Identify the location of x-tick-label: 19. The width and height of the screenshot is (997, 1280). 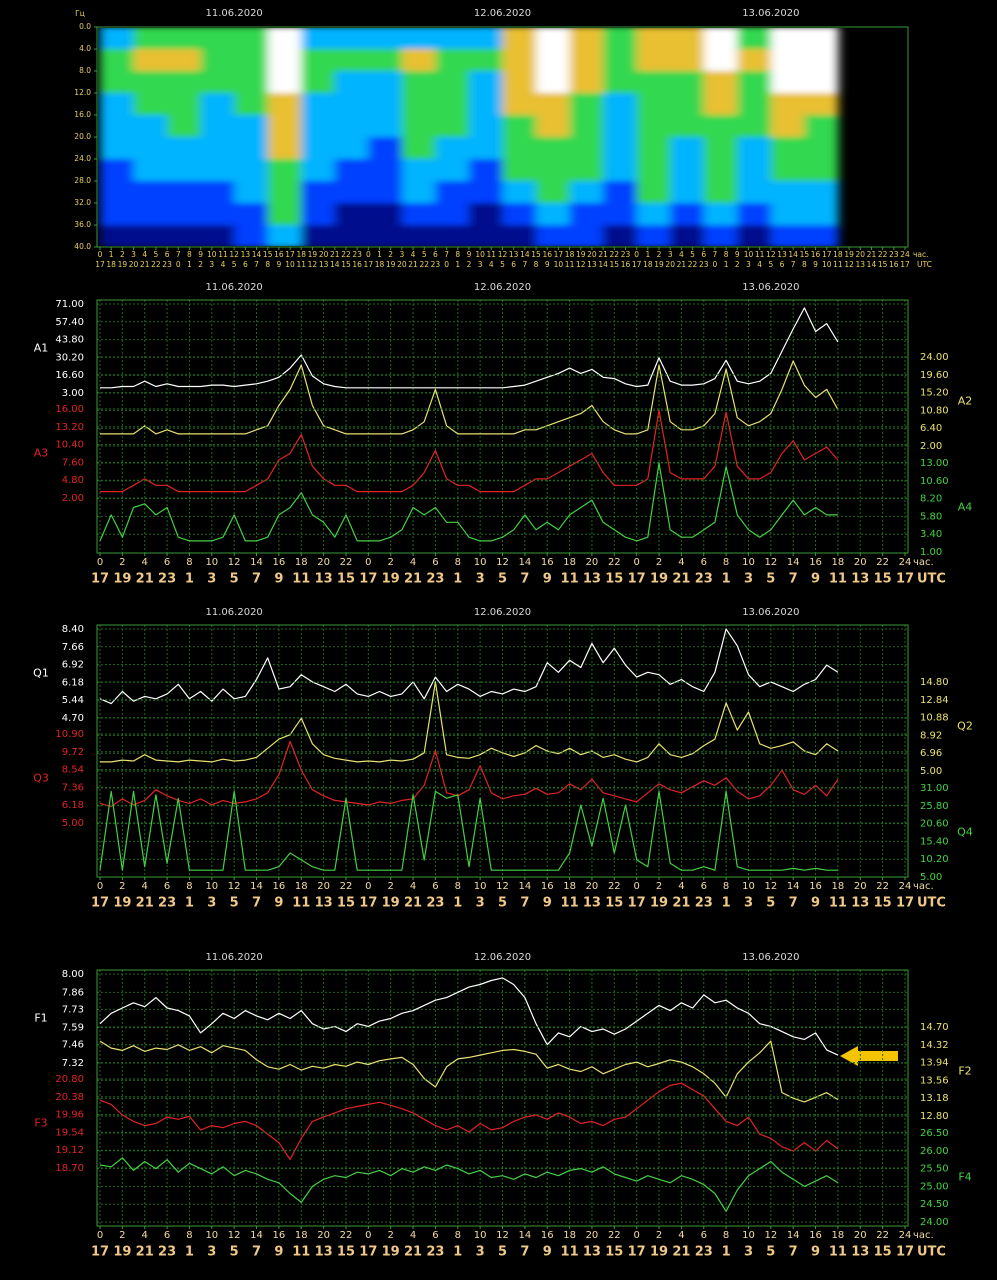
(849, 254).